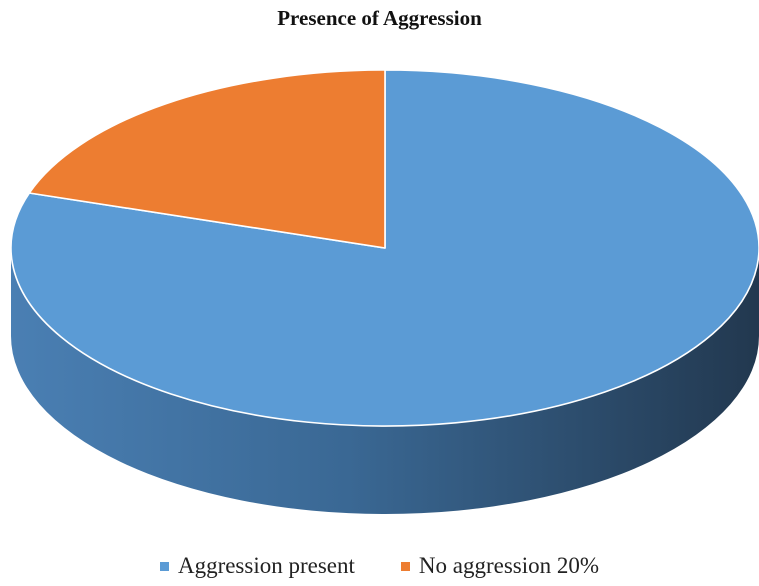  I want to click on legend-label-aggression-present: Aggression present, so click(266, 565).